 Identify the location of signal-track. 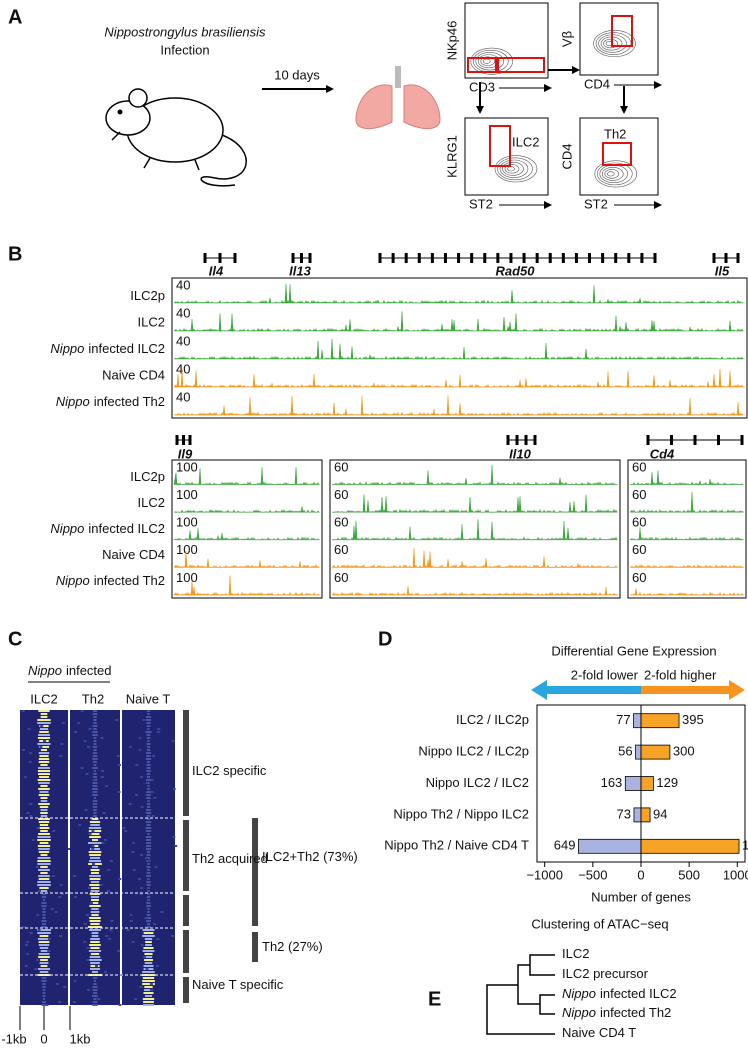
(686, 534).